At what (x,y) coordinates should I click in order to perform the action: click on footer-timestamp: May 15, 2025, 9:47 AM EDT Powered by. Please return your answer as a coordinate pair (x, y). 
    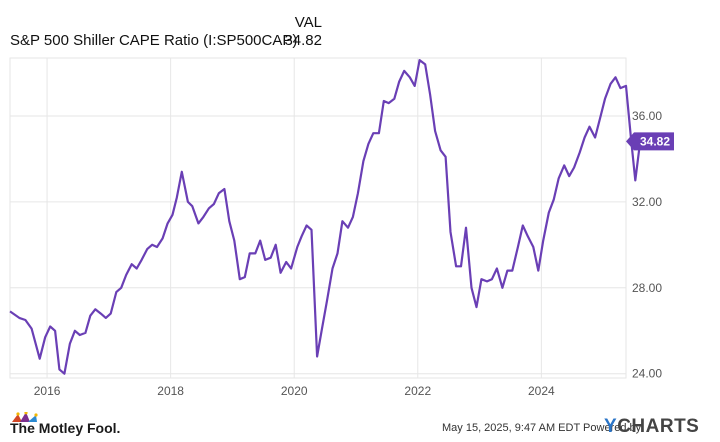
    Looking at the image, I should click on (542, 428).